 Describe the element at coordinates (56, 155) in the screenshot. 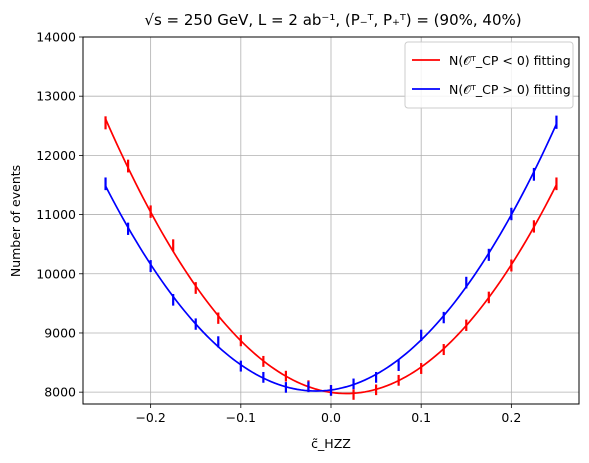

I see `y-tick-label: 12000` at that location.